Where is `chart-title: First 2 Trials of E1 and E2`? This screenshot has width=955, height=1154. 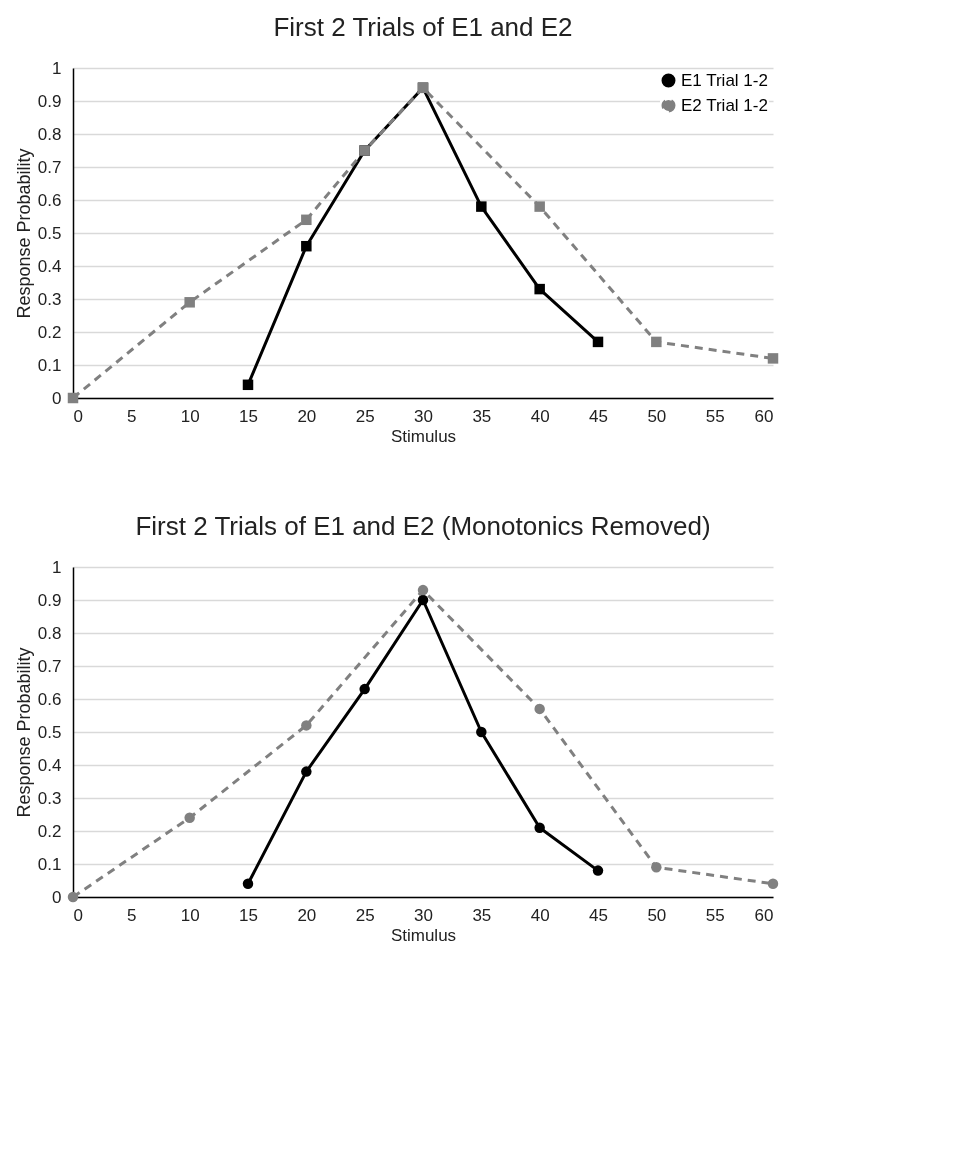
chart-title: First 2 Trials of E1 and E2 is located at coordinates (423, 27).